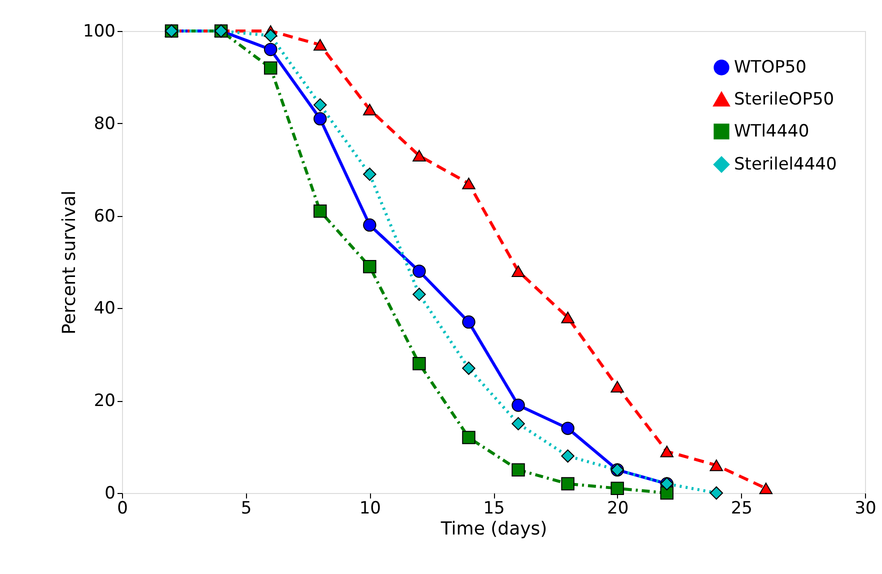 The width and height of the screenshot is (882, 574). Describe the element at coordinates (370, 508) in the screenshot. I see `x-tick-label: 10` at that location.